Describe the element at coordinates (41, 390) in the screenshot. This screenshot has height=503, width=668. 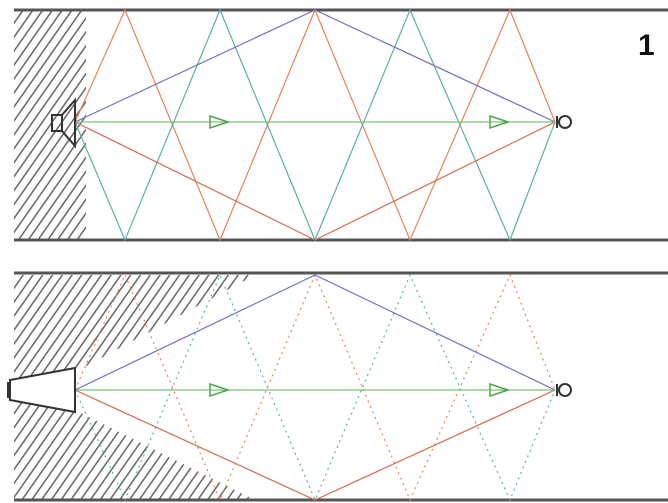
I see `horn-speaker` at that location.